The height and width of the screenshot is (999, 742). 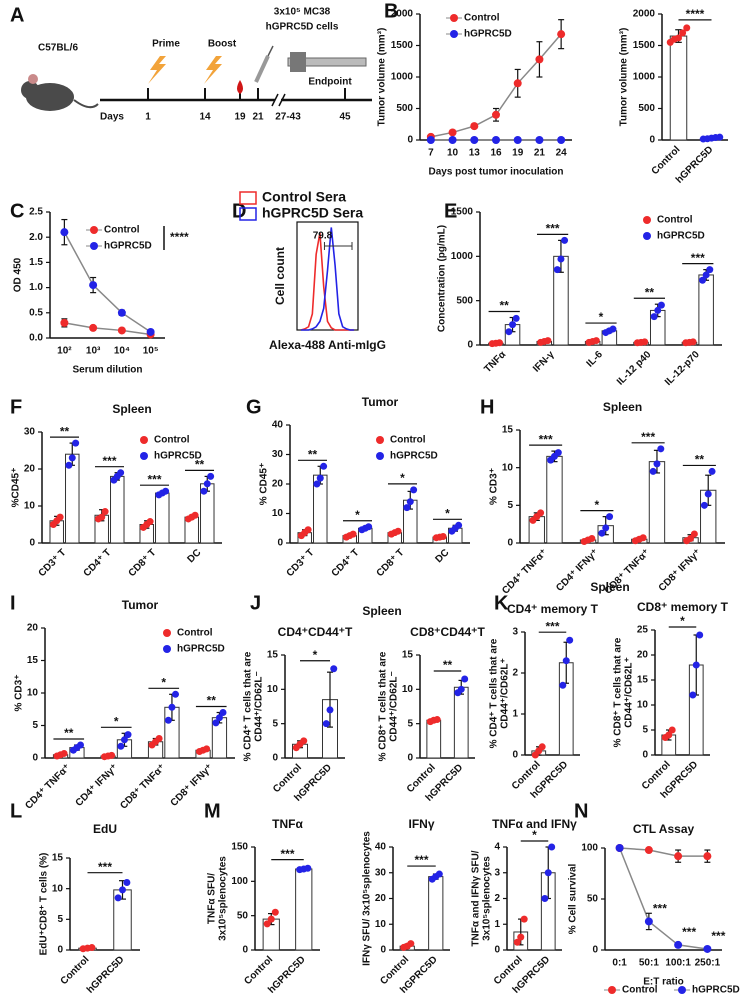 I want to click on x-tick-label: CD4⁺ TNFα⁺, so click(x=524, y=571).